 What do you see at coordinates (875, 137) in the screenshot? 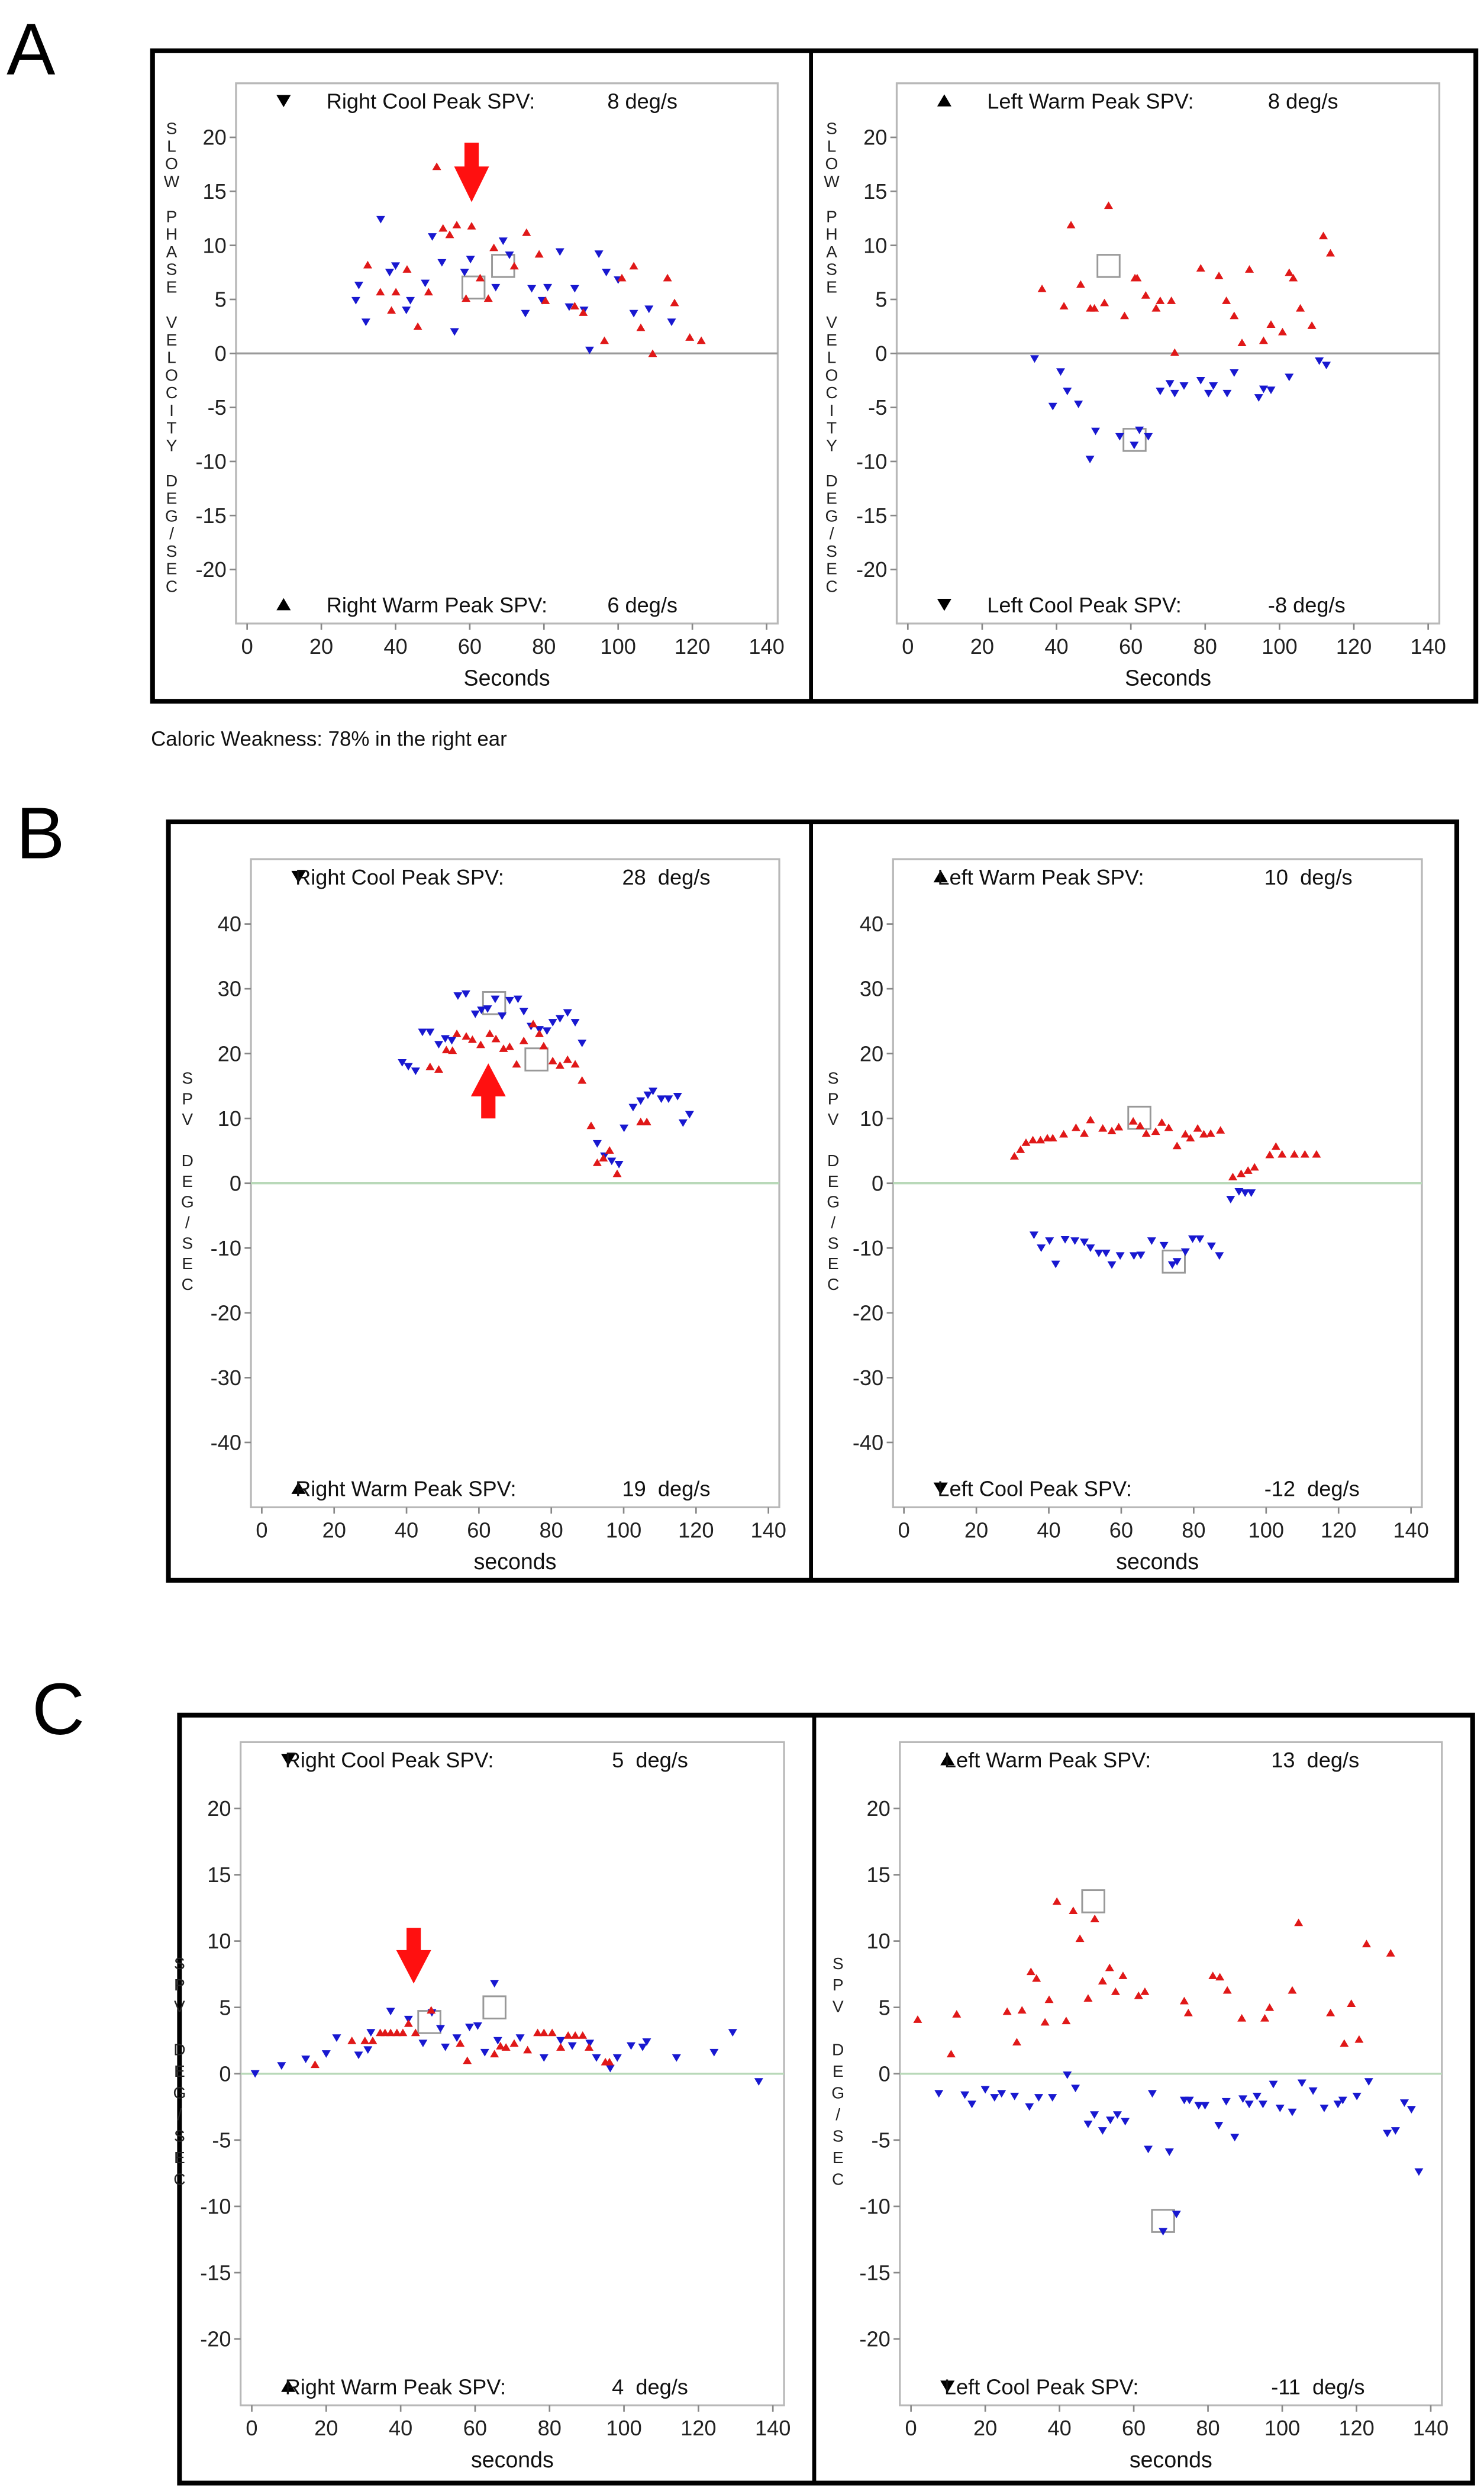
I see `y-tick-label: 20` at bounding box center [875, 137].